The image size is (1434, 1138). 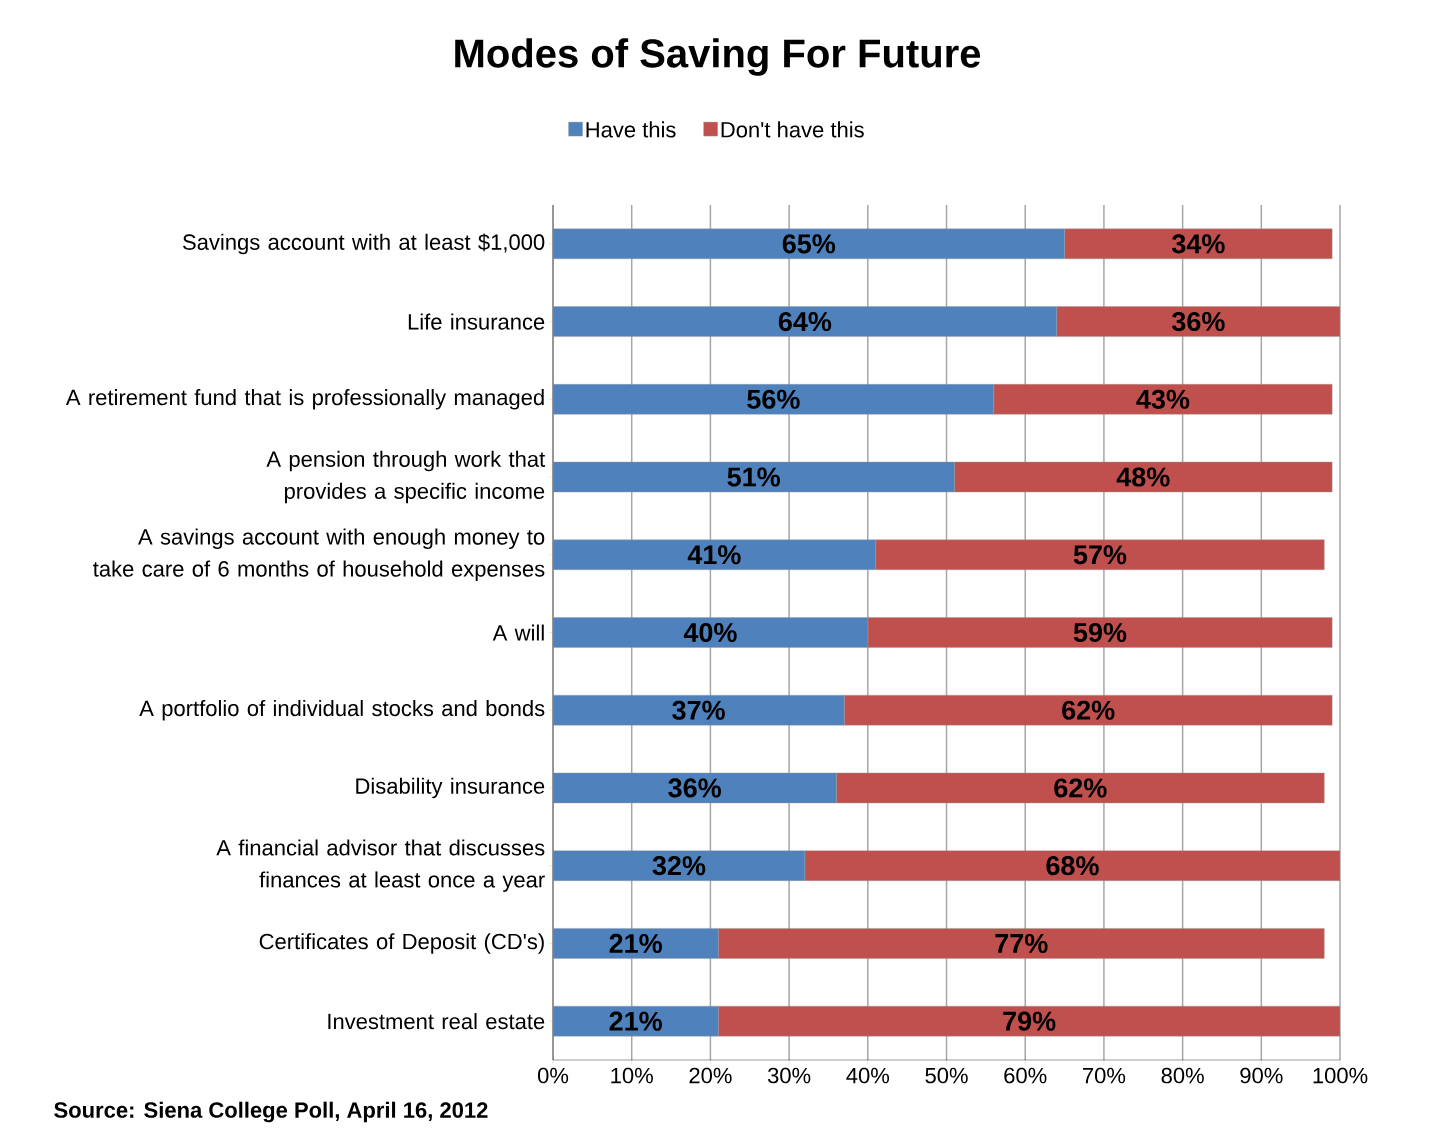 I want to click on data-label: 43%, so click(x=1163, y=399).